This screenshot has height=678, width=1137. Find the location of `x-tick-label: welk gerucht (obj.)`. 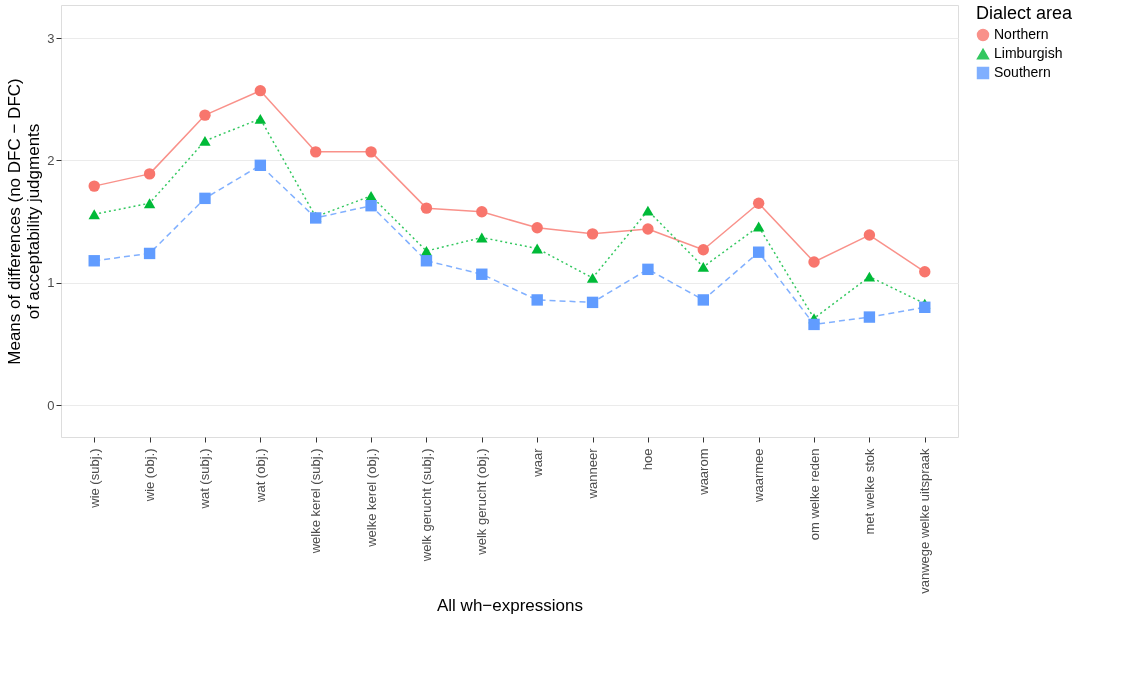

x-tick-label: welk gerucht (obj.) is located at coordinates (482, 502).